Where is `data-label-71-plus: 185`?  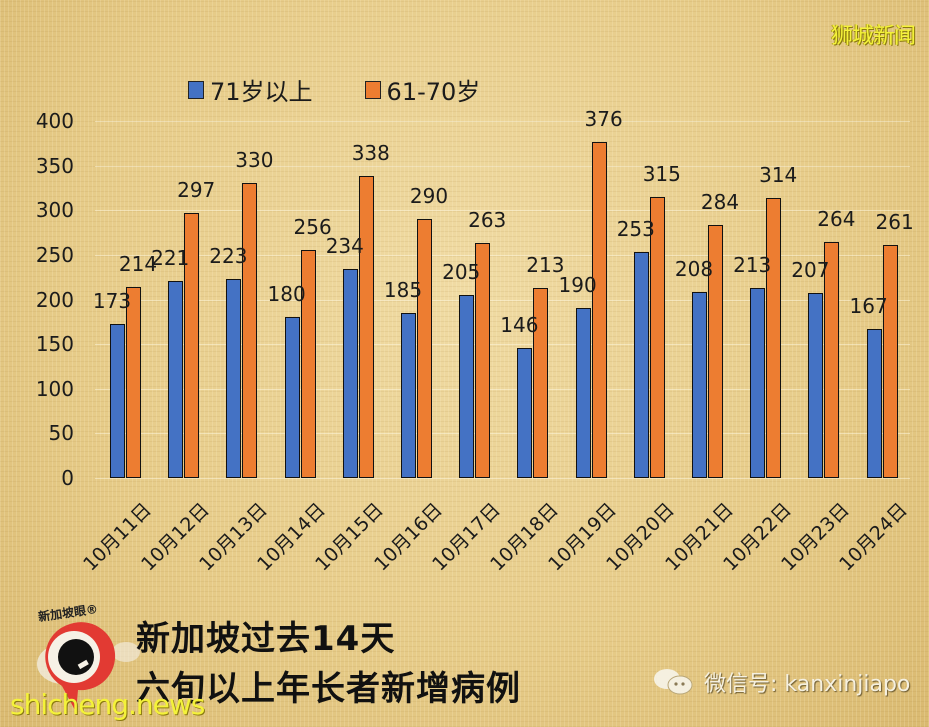 data-label-71-plus: 185 is located at coordinates (403, 289).